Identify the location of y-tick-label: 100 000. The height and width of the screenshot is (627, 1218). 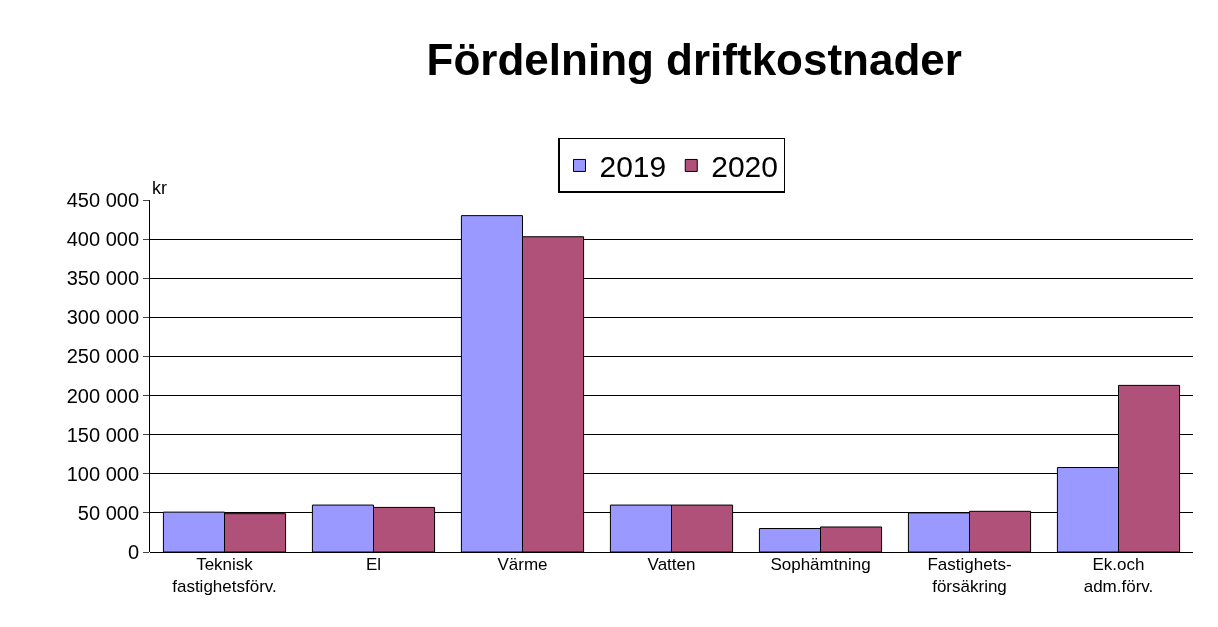
(102, 473).